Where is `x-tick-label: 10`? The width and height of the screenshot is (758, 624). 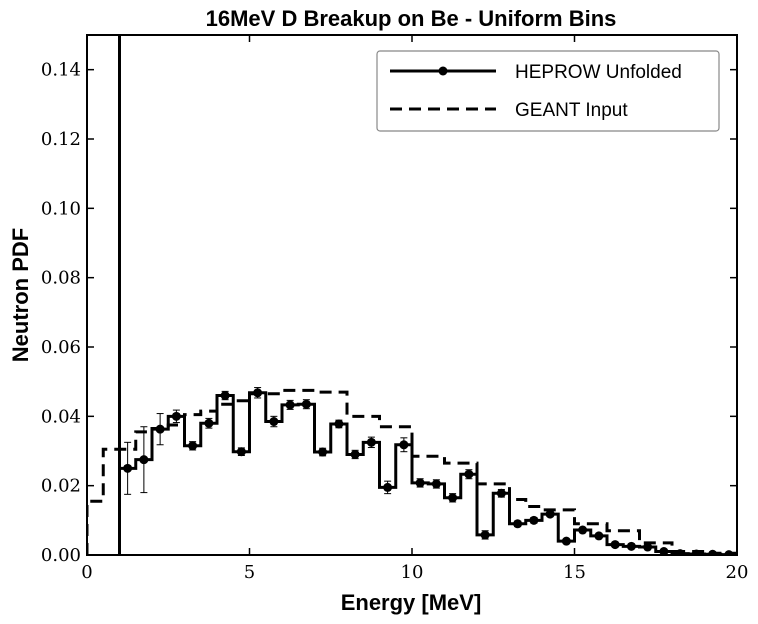
x-tick-label: 10 is located at coordinates (412, 572).